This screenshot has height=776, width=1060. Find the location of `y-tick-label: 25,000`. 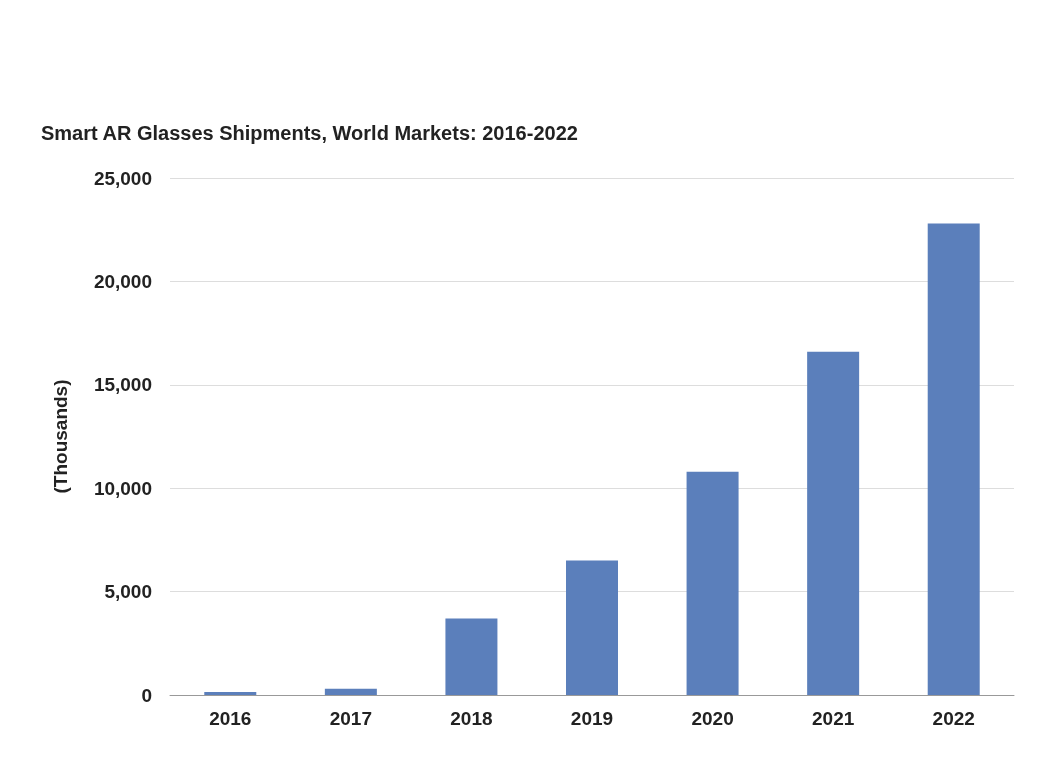

y-tick-label: 25,000 is located at coordinates (122, 178).